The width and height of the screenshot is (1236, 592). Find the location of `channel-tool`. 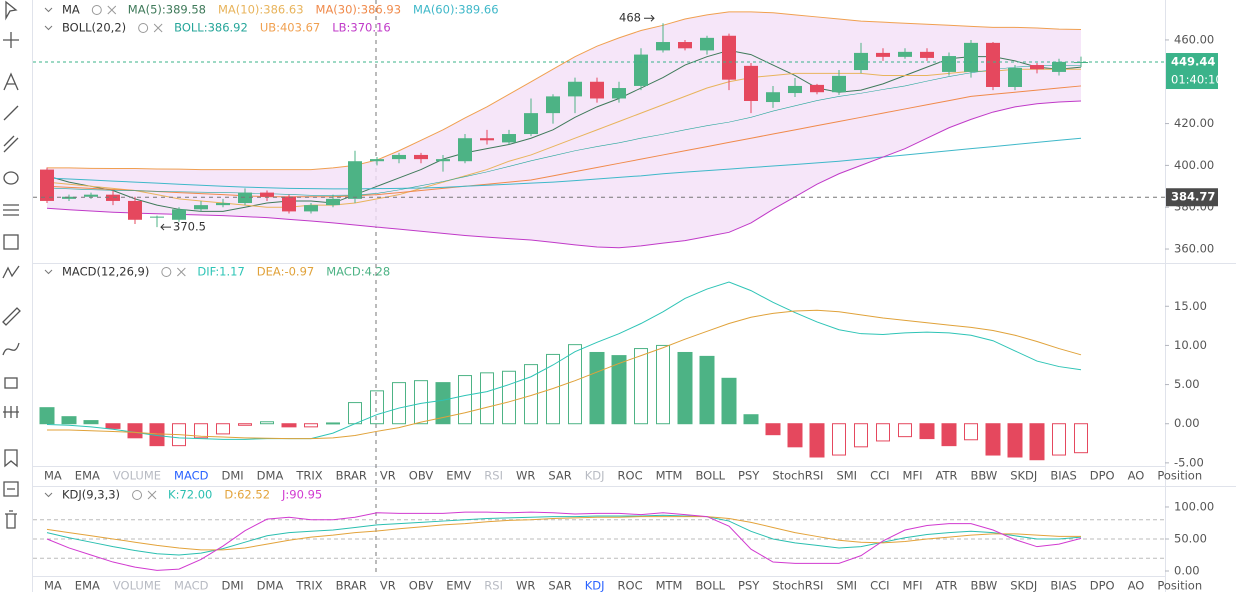

channel-tool is located at coordinates (11, 144).